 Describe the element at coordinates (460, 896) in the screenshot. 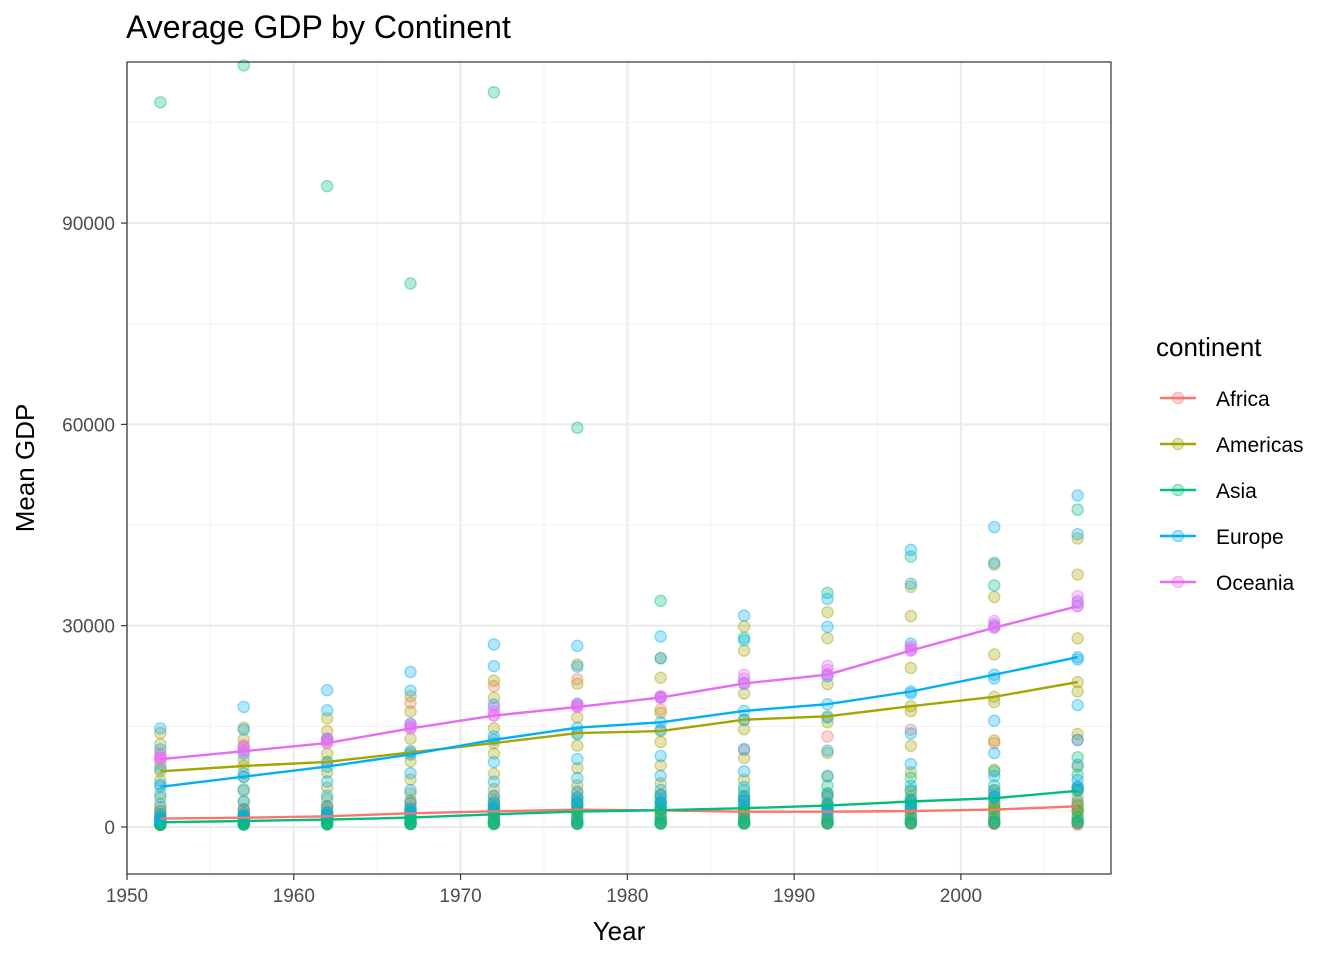

I see `x-tick-label: 1970` at that location.